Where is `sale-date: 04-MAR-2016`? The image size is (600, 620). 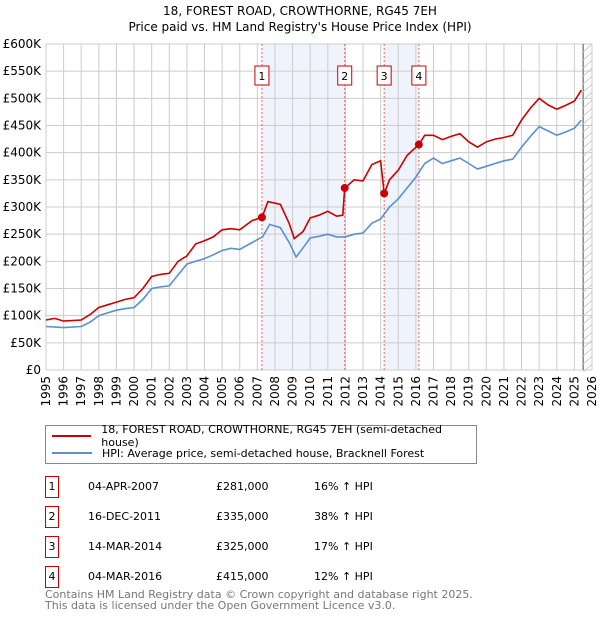
sale-date: 04-MAR-2016 is located at coordinates (125, 576).